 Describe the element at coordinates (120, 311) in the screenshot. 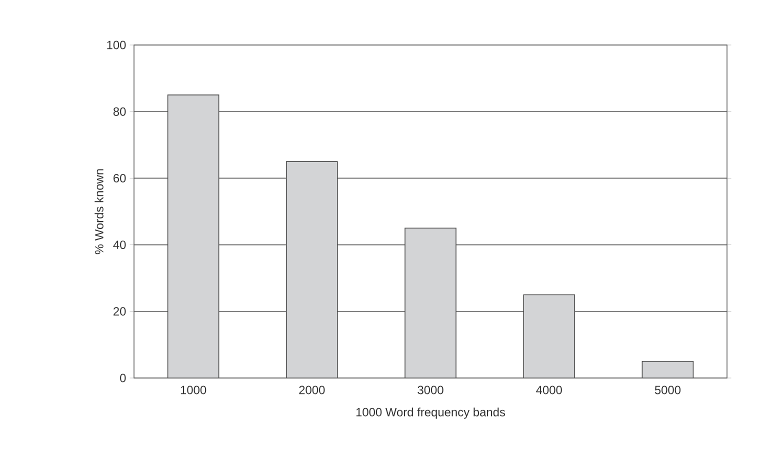

I see `y-tick-label: 20` at that location.